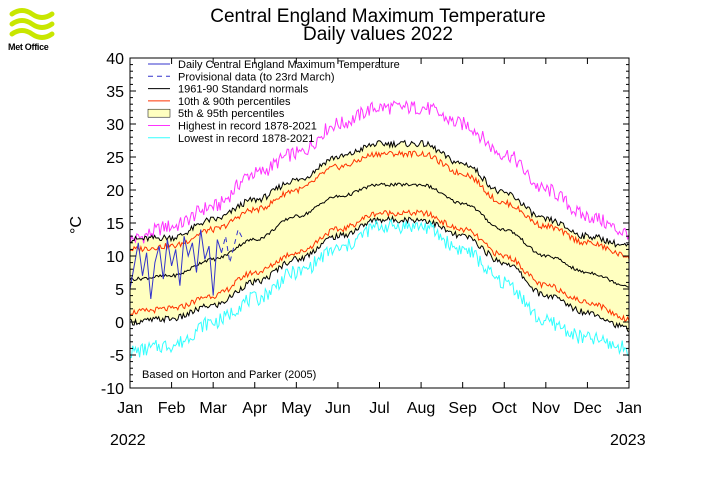 Image resolution: width=708 pixels, height=504 pixels. I want to click on y-axis-unit: °C, so click(76, 225).